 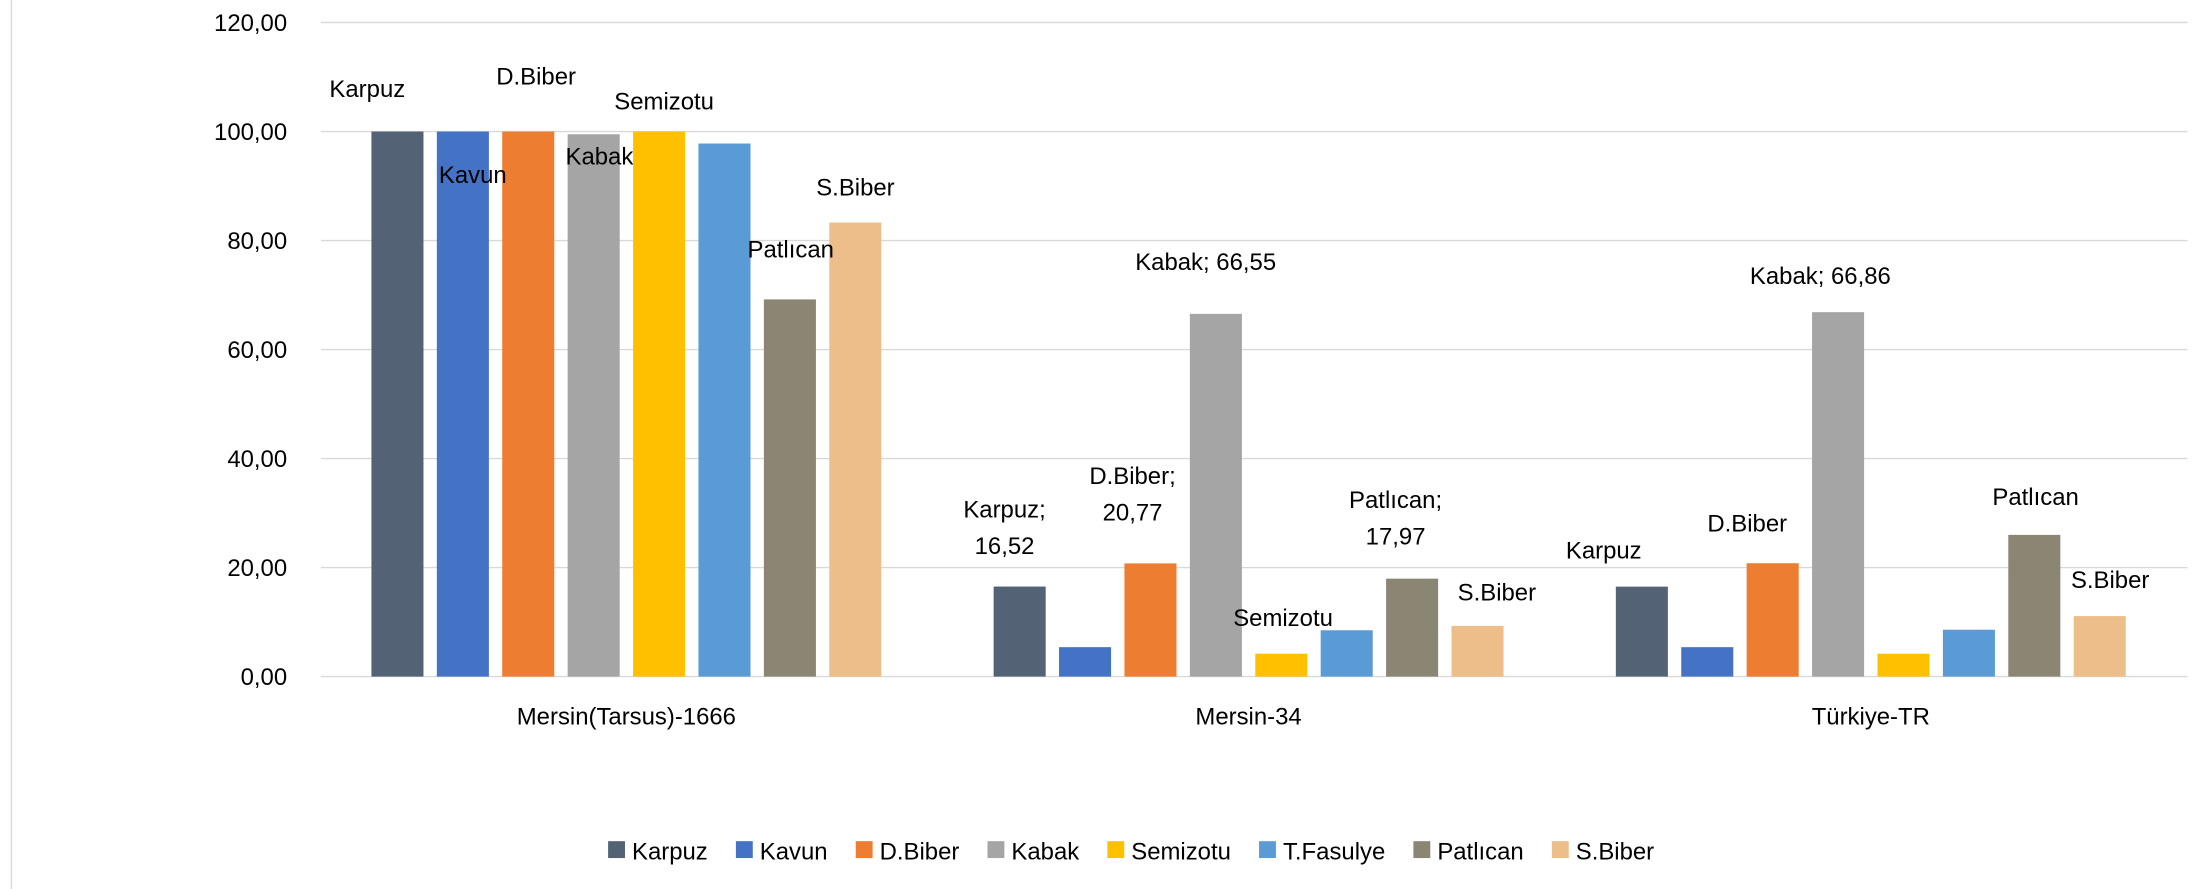 I want to click on data-label: Kabak, so click(x=599, y=157).